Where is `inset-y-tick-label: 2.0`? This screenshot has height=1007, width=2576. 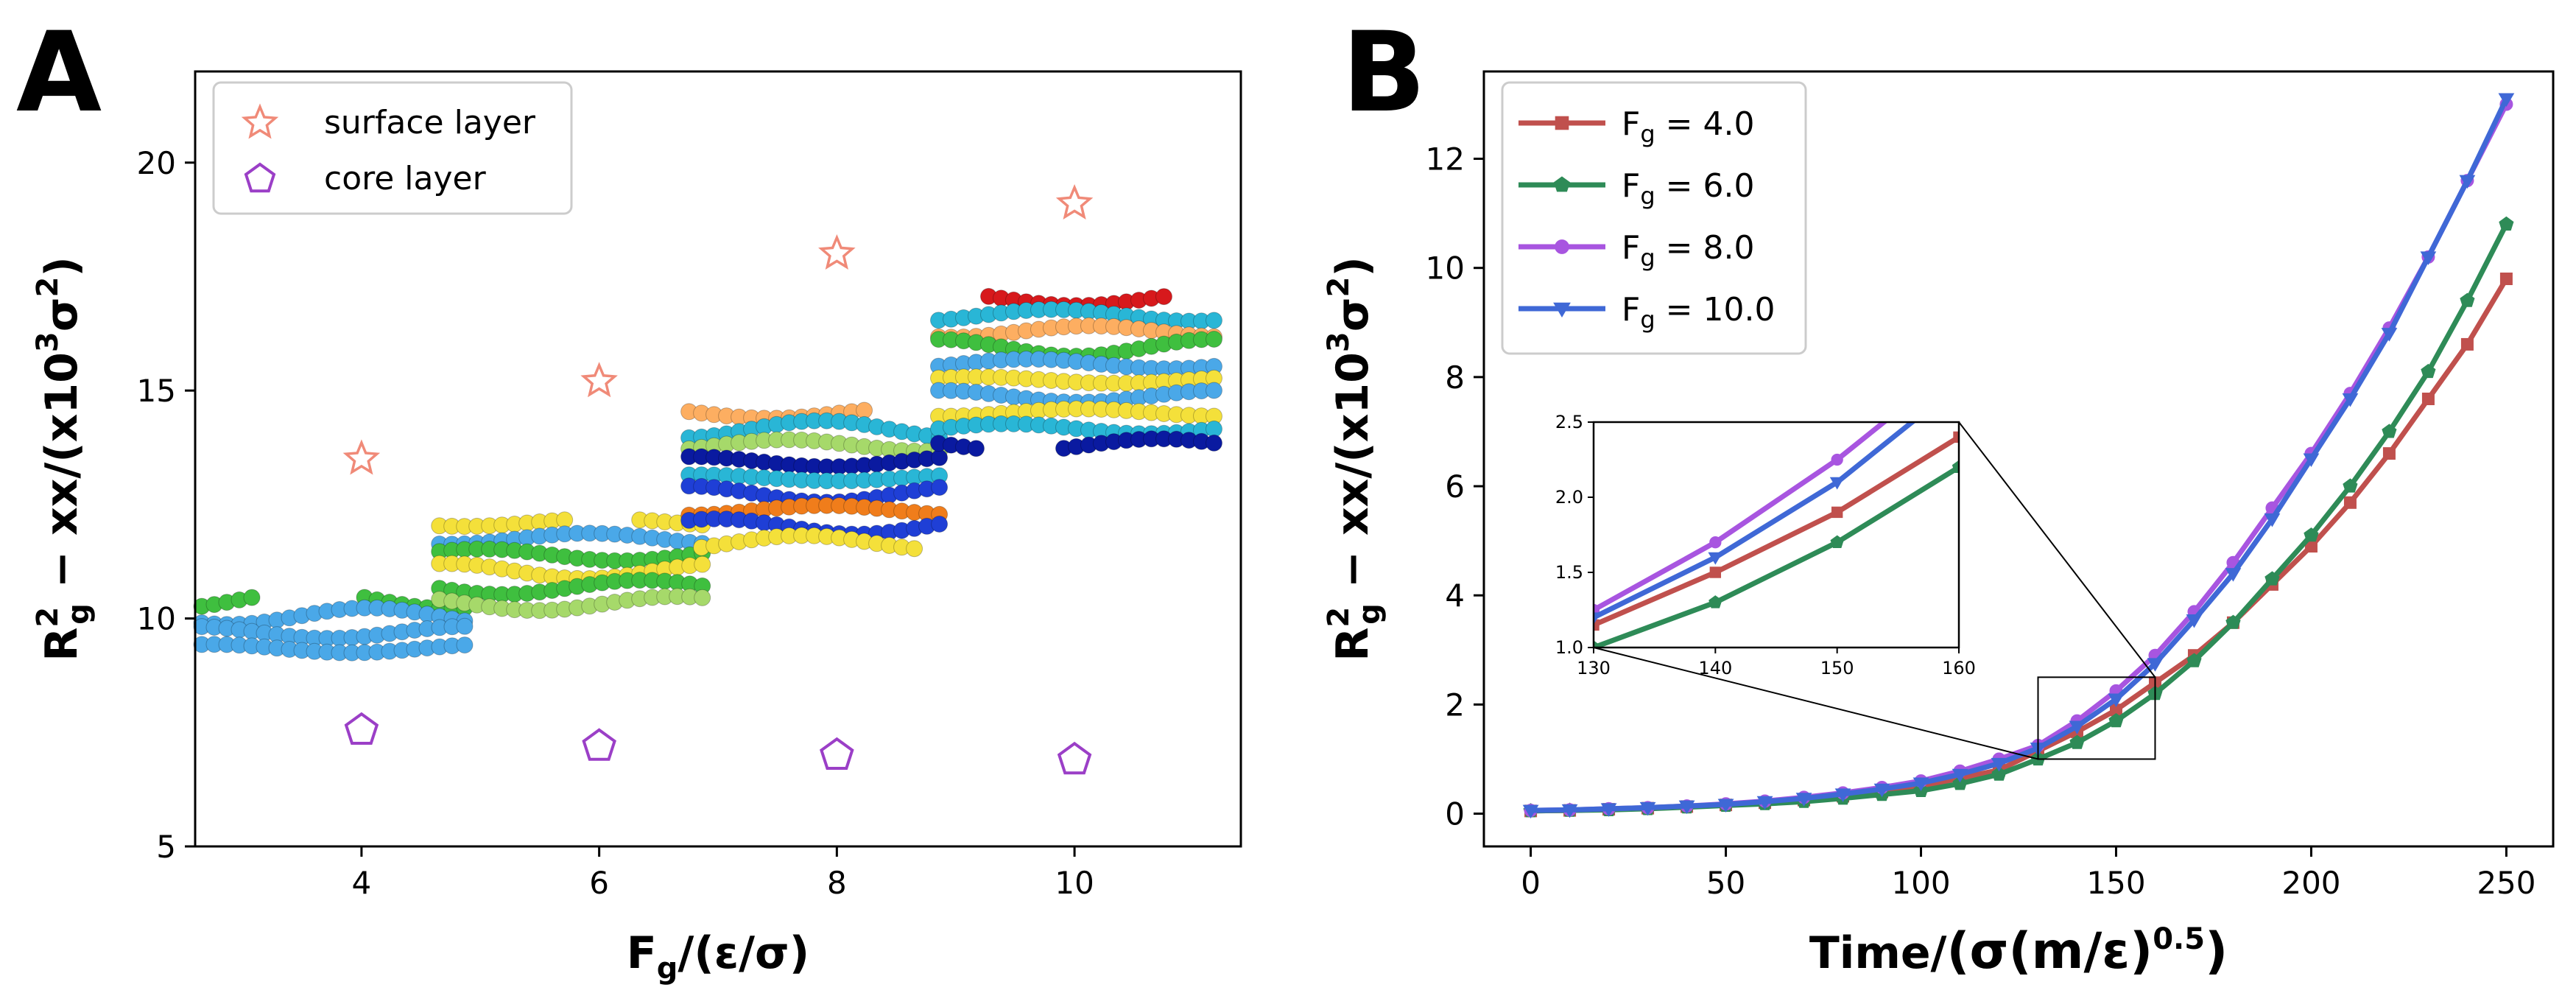
inset-y-tick-label: 2.0 is located at coordinates (1569, 497).